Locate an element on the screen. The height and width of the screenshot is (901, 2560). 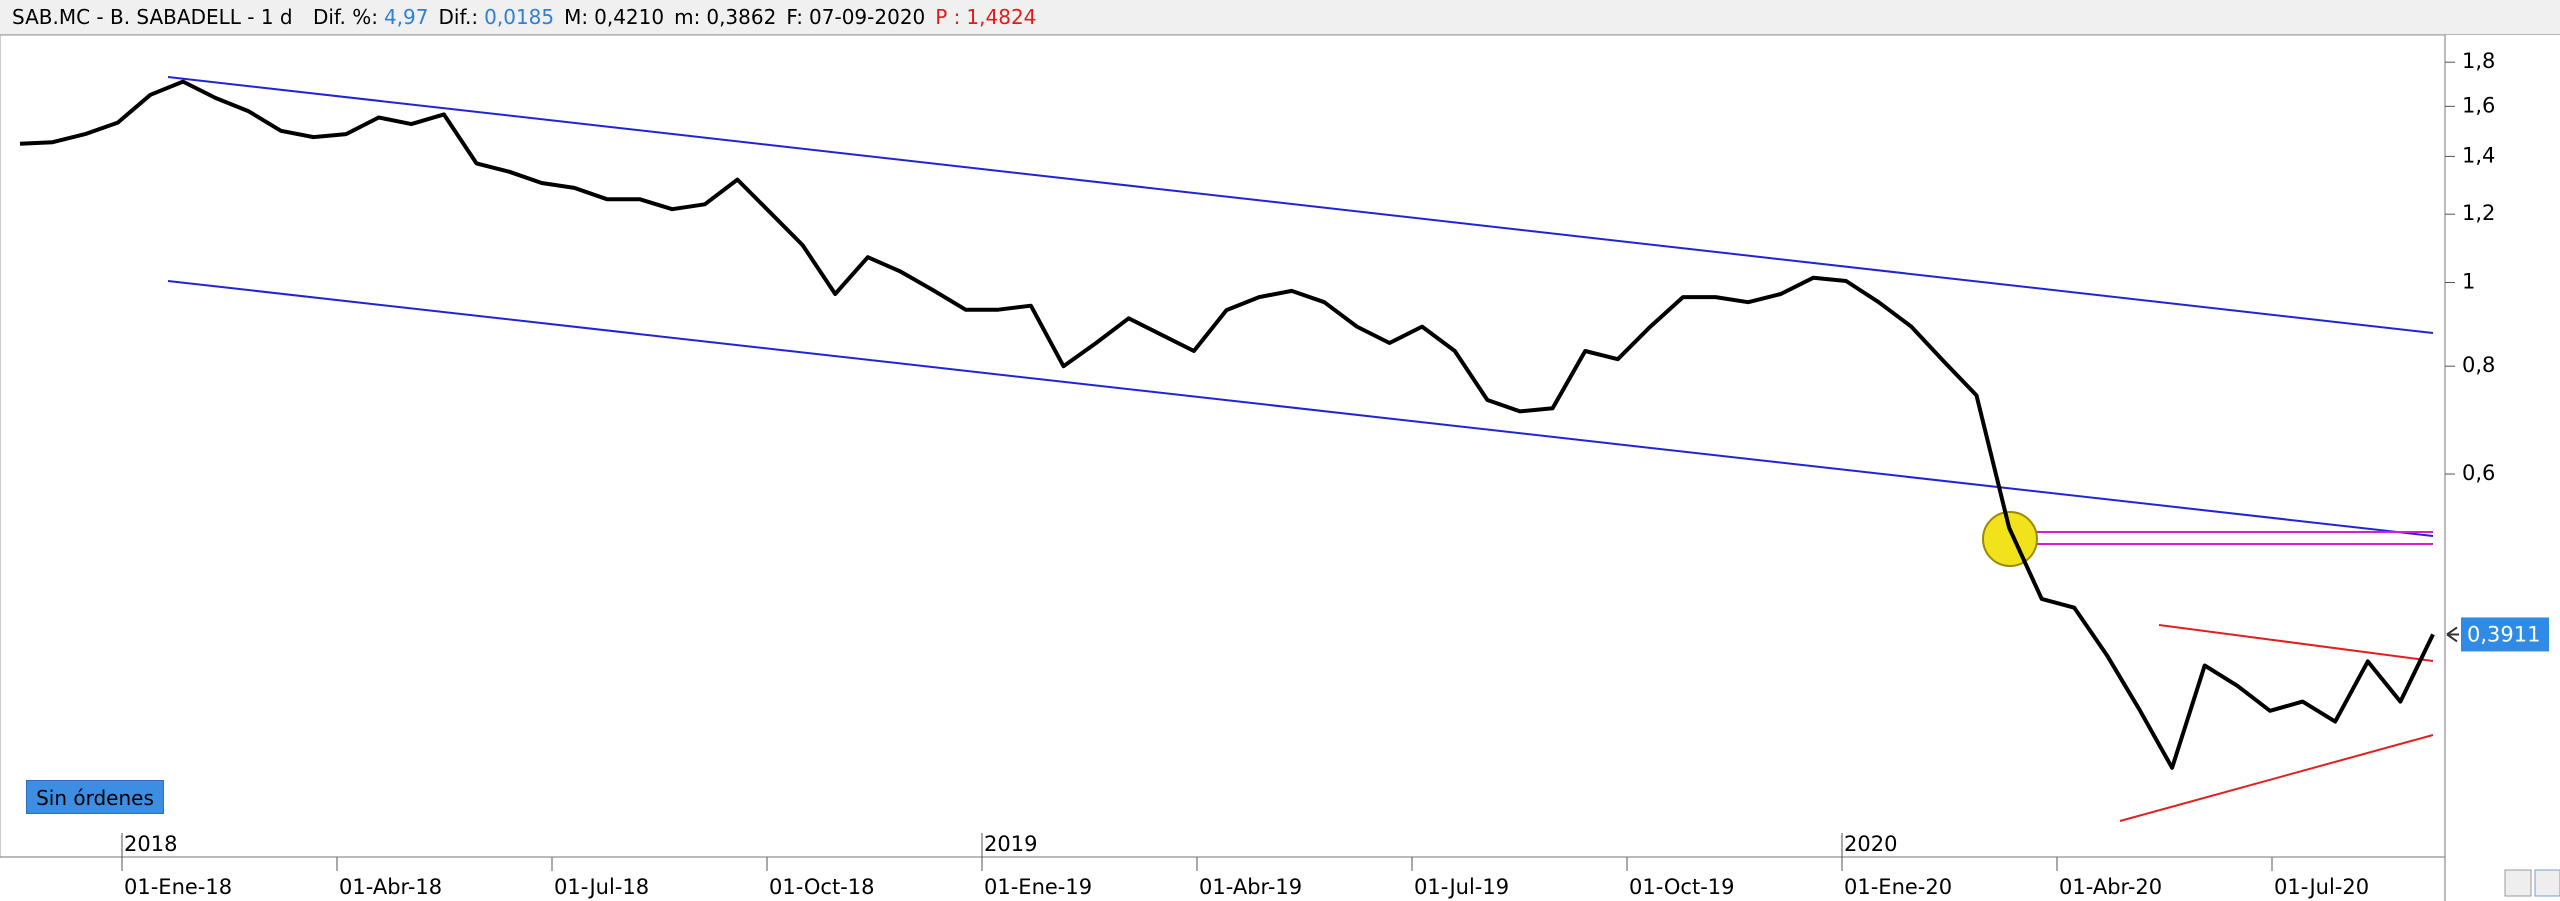
y-tick-label: 1,2 is located at coordinates (2478, 213).